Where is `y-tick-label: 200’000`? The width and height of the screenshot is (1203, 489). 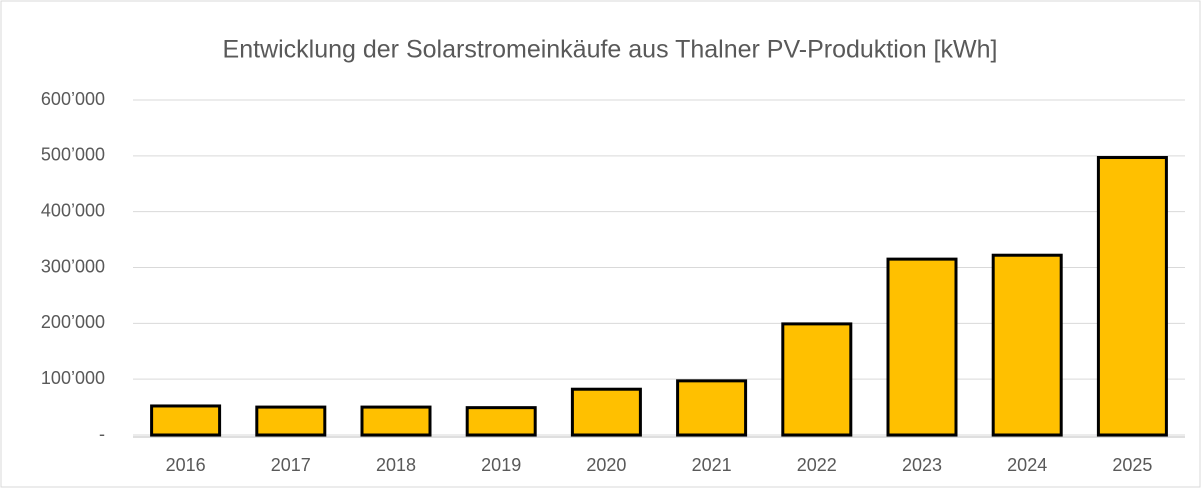
y-tick-label: 200’000 is located at coordinates (73, 322).